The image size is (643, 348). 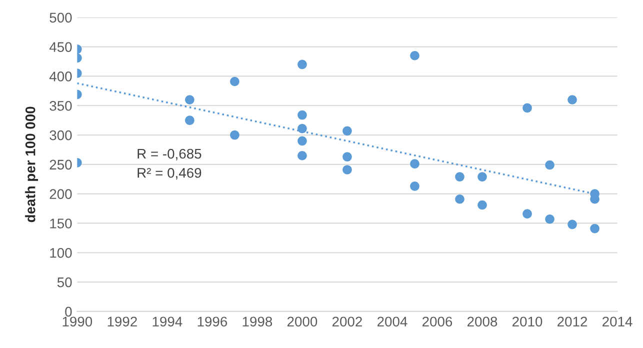 I want to click on y-tick-label: 50, so click(x=64, y=282).